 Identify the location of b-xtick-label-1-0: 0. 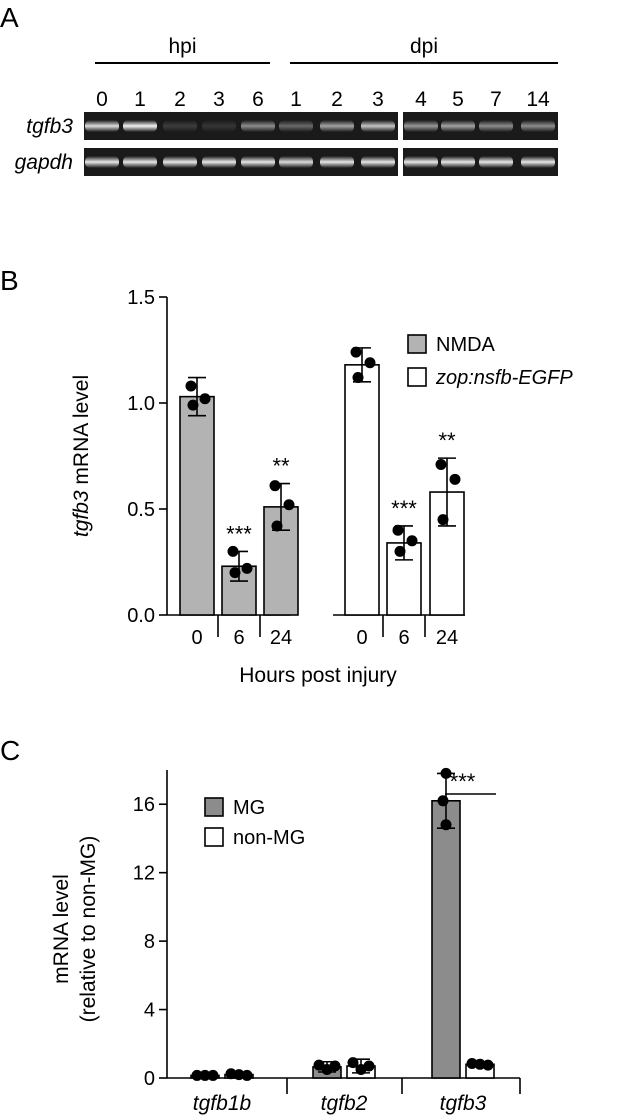
(361, 638).